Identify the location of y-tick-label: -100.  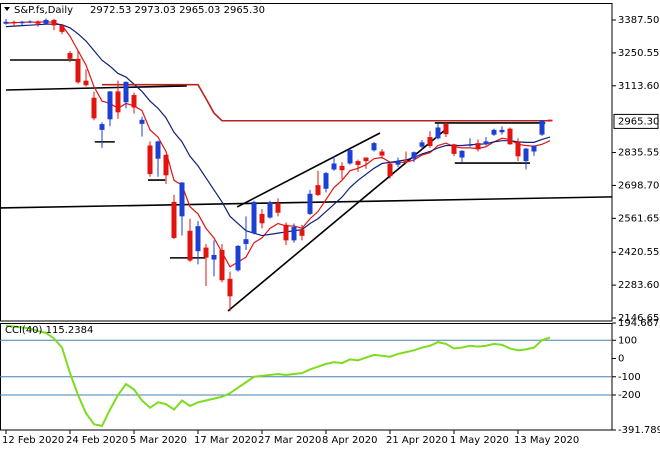
(629, 377).